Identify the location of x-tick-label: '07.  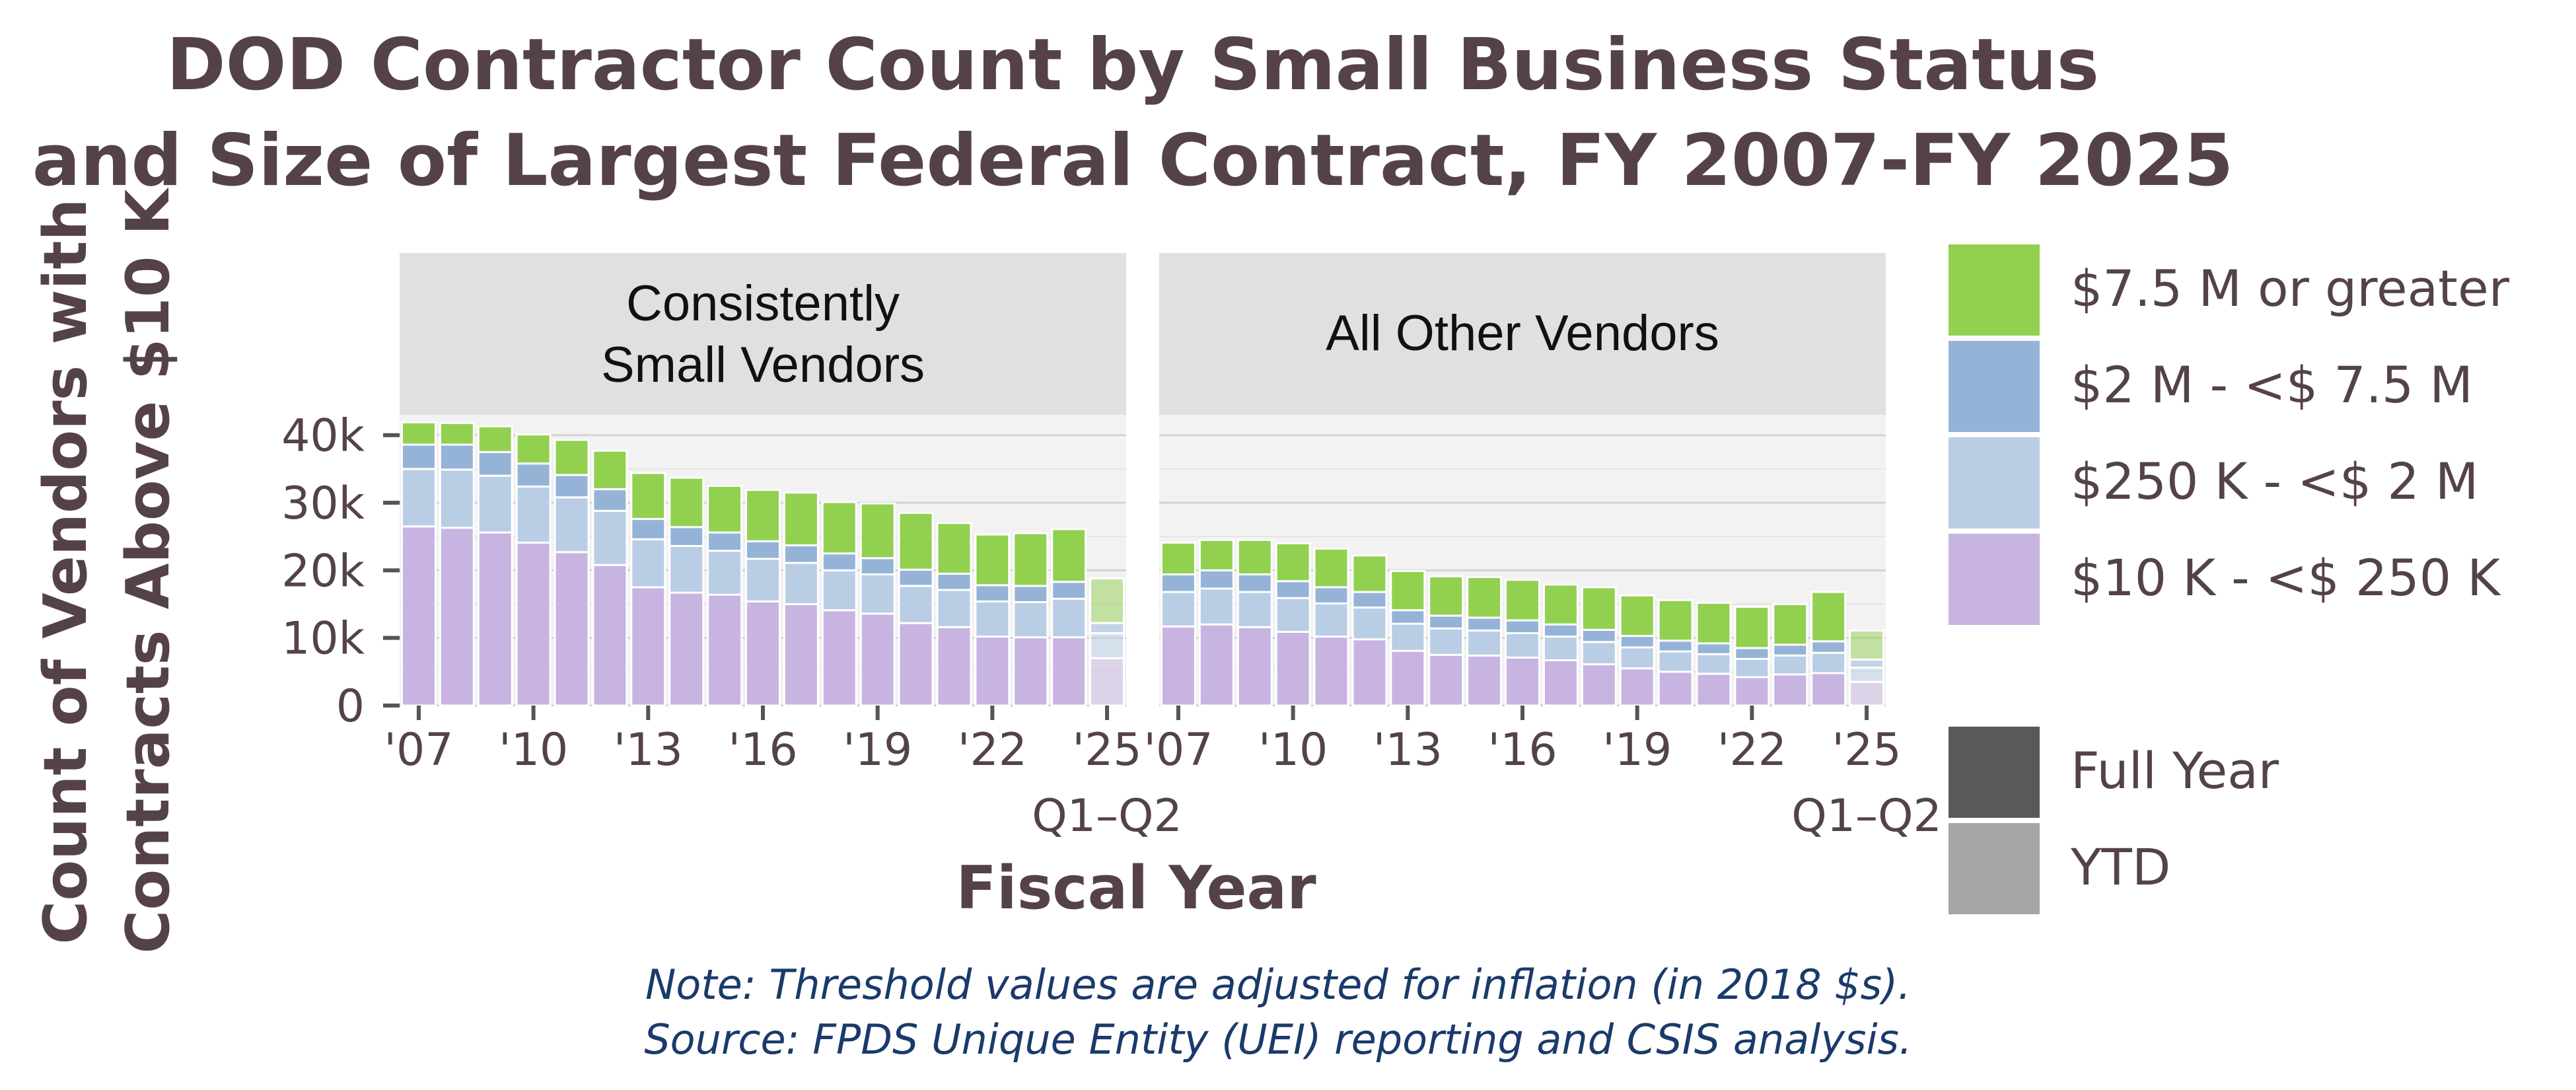
(1178, 750).